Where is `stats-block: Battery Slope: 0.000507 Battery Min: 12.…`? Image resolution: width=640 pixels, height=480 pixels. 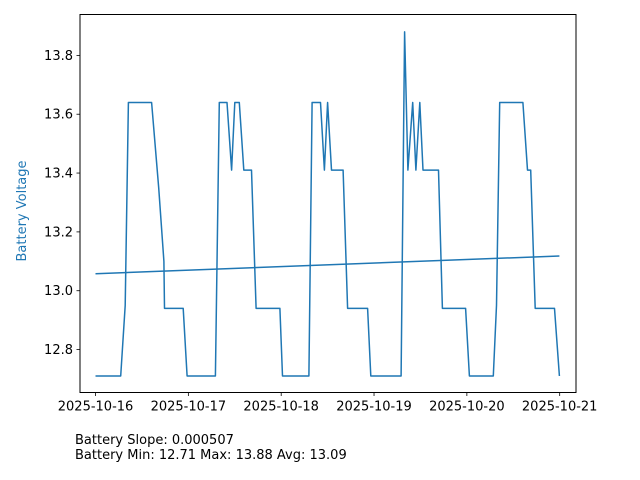 stats-block: Battery Slope: 0.000507 Battery Min: 12.… is located at coordinates (211, 448).